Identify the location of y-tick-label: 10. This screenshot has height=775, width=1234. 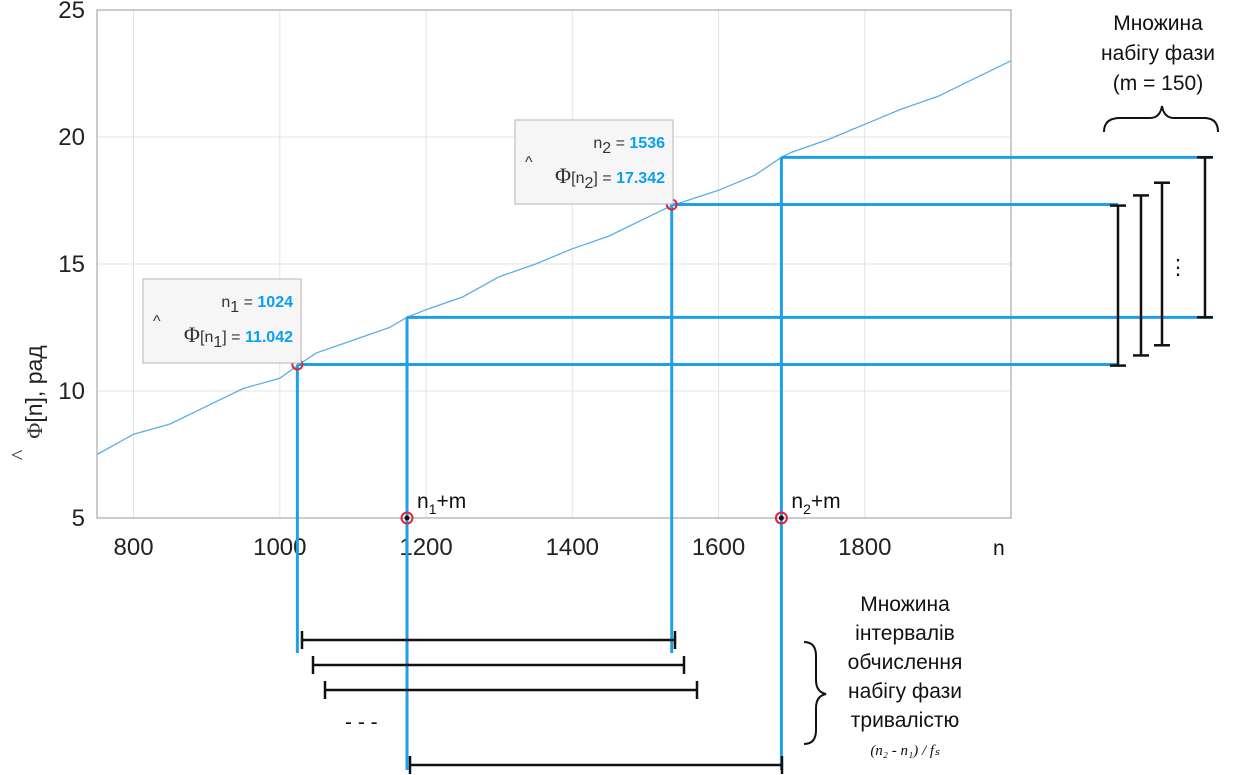
(71, 391).